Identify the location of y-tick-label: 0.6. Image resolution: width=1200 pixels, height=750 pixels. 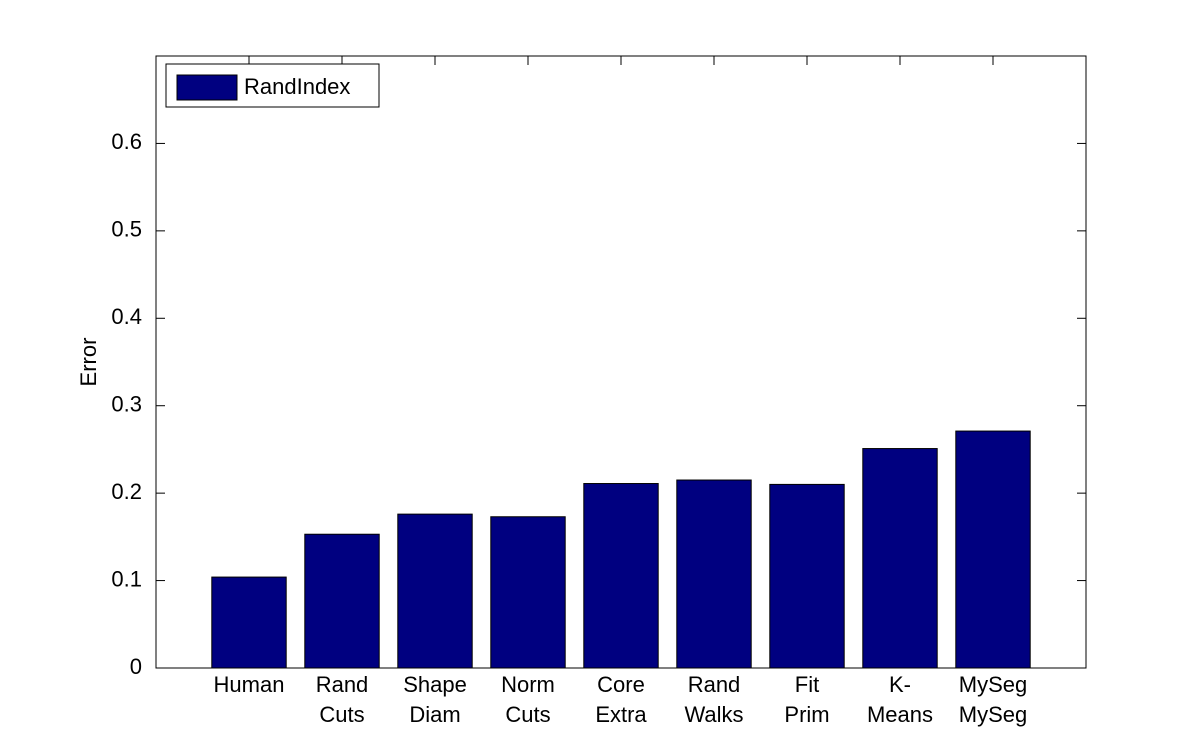
(126, 141).